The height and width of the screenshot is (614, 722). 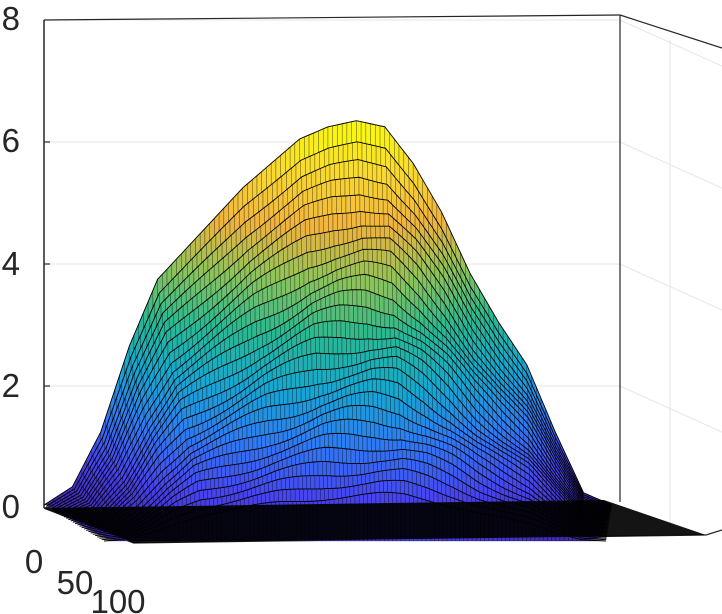 I want to click on z-tick-label-8: 8, so click(x=11, y=18).